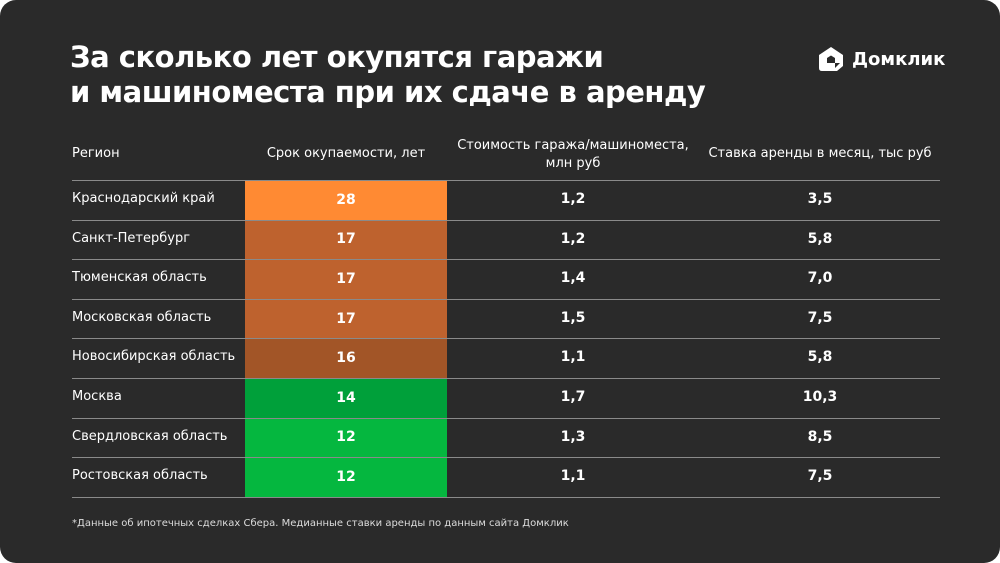 Image resolution: width=1000 pixels, height=563 pixels. Describe the element at coordinates (573, 317) in the screenshot. I see `cost-cell: 1,5` at that location.